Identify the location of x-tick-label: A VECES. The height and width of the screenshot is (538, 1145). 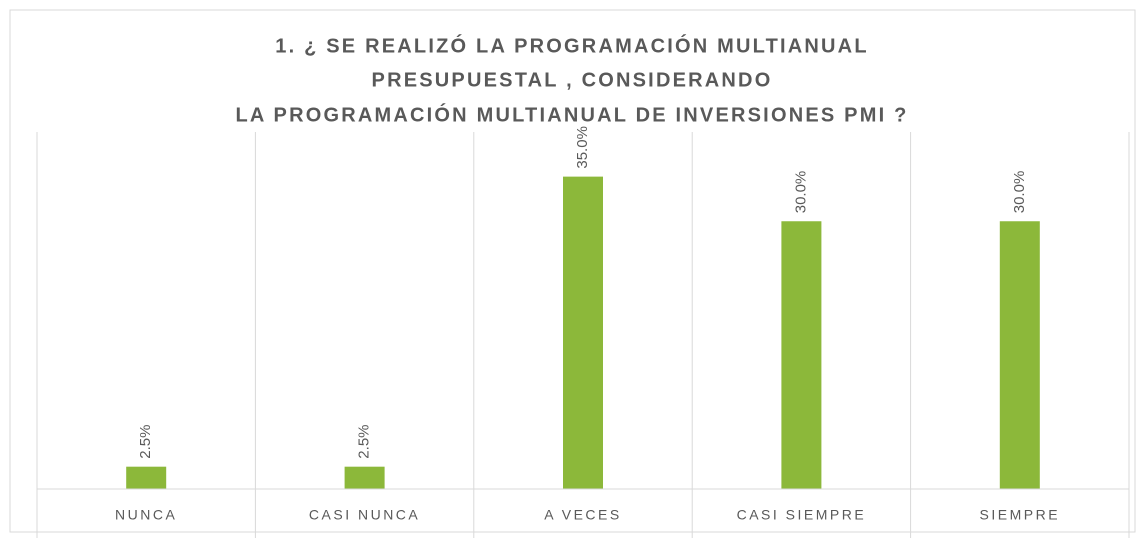
(582, 515).